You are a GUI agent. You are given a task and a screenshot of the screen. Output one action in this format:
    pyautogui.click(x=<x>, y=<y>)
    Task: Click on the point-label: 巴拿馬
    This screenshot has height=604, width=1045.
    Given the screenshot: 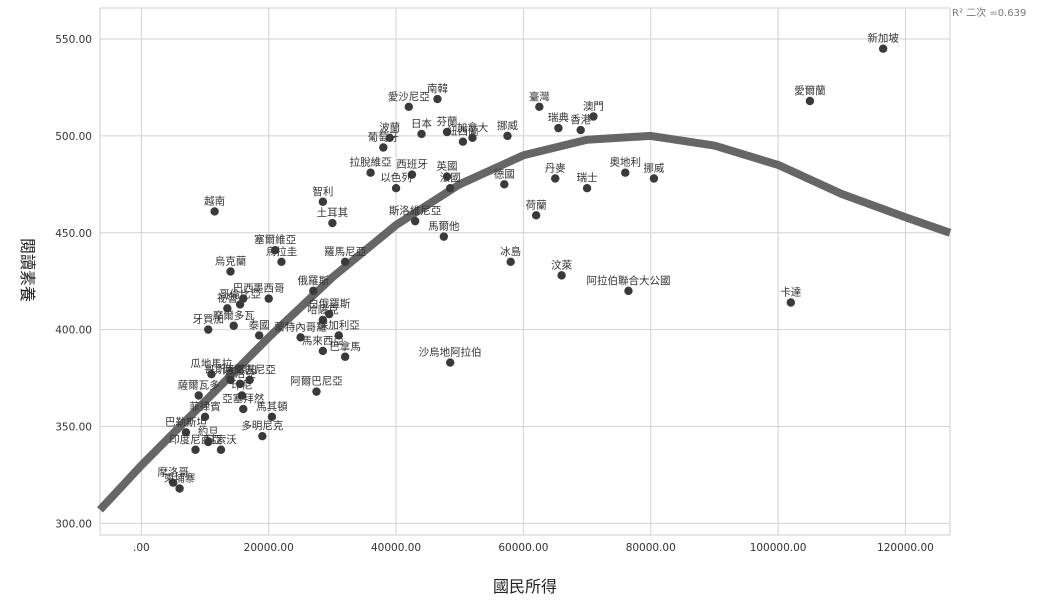 What is the action you would take?
    pyautogui.click(x=345, y=346)
    